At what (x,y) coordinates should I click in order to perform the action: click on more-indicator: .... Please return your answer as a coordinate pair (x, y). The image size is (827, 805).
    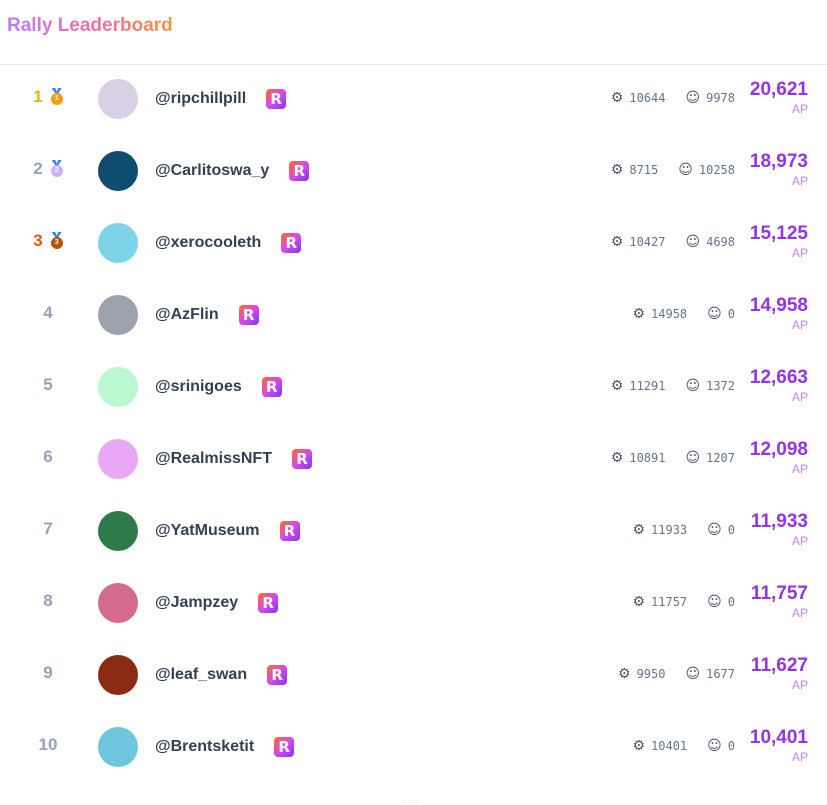
    Looking at the image, I should click on (412, 799).